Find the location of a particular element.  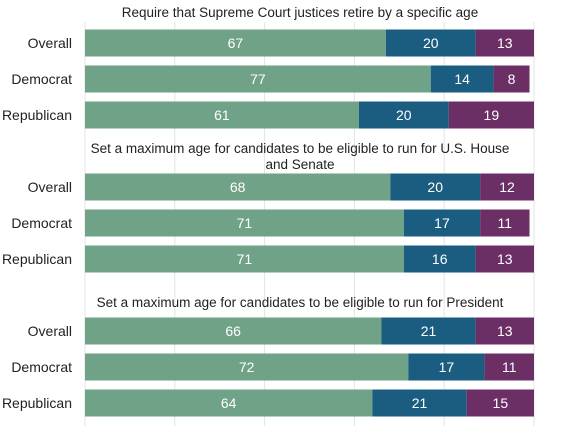

data-label: 61 is located at coordinates (222, 115).